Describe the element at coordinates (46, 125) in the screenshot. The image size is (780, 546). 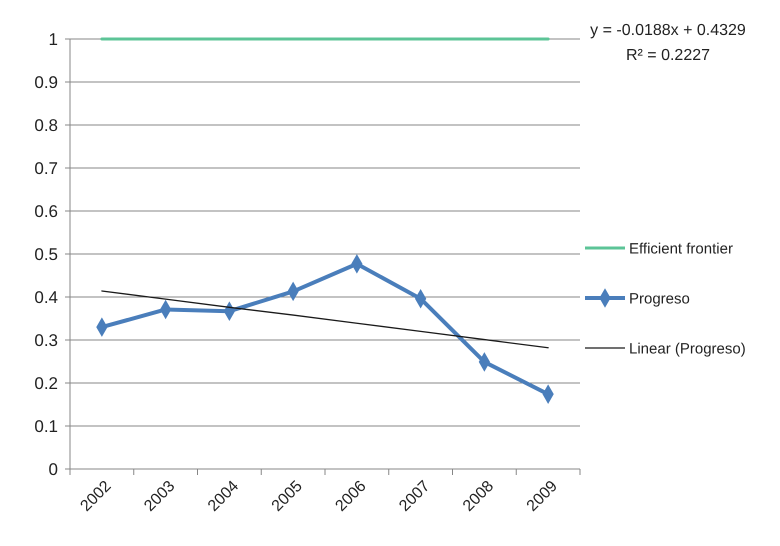
I see `y-tick-label: 0.8` at that location.